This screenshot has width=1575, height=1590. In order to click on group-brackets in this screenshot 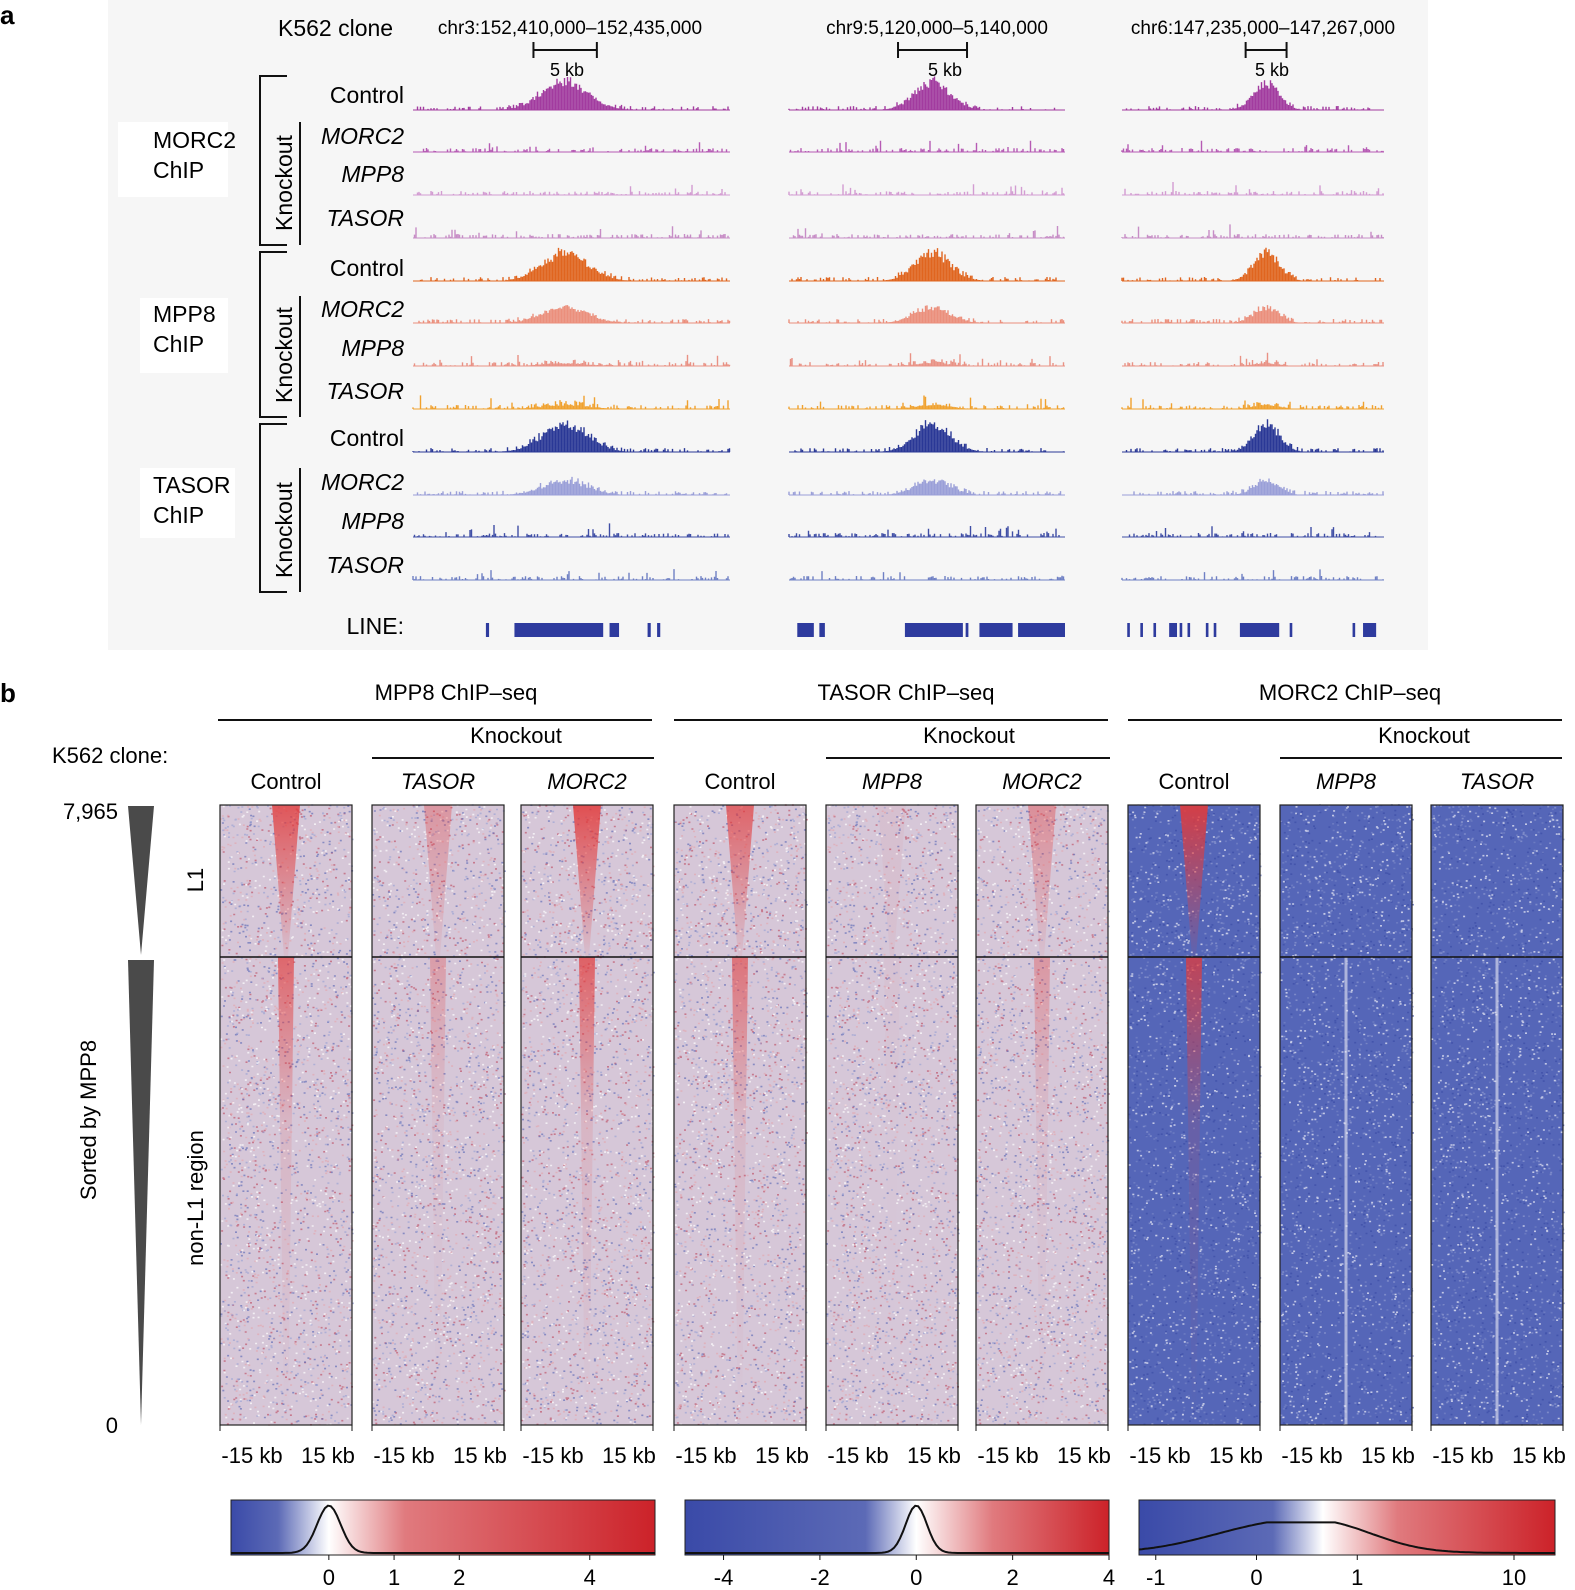, I will do `click(280, 334)`.